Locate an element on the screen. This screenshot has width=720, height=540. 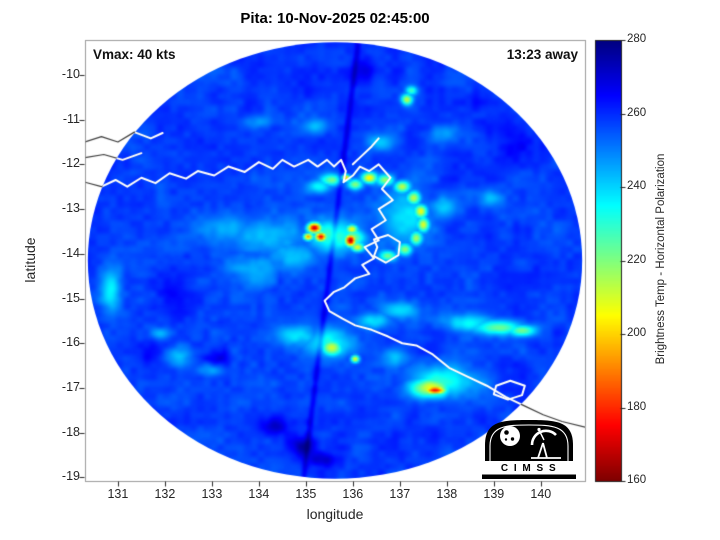
x-tick-label: 134 is located at coordinates (259, 494).